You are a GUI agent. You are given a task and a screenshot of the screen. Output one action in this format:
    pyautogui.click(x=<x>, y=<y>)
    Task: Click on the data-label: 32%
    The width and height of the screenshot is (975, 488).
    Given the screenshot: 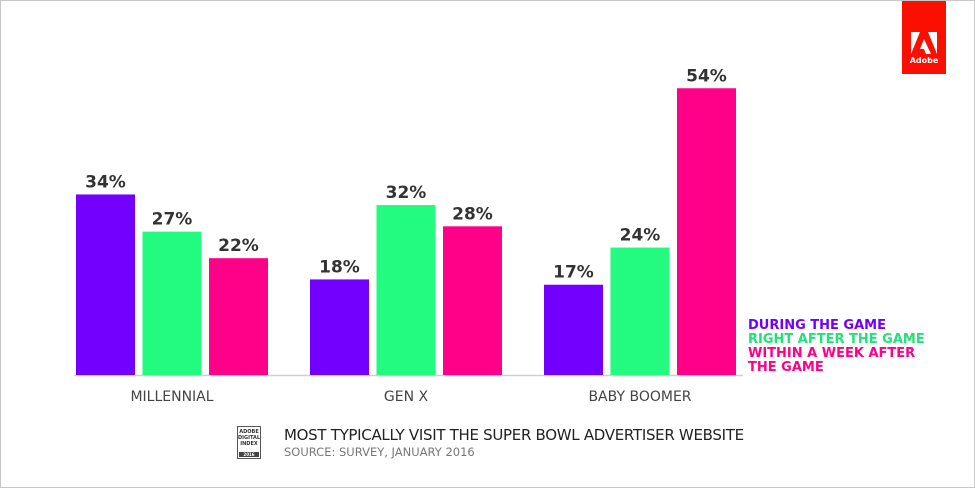 What is the action you would take?
    pyautogui.click(x=406, y=193)
    